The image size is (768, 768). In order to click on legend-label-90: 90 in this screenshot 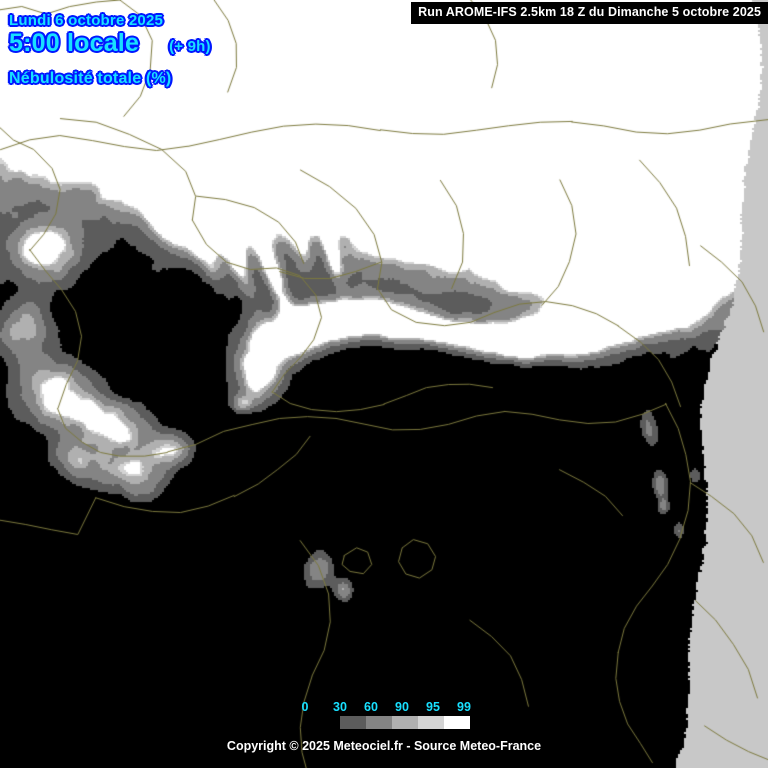, I will do `click(402, 707)`.